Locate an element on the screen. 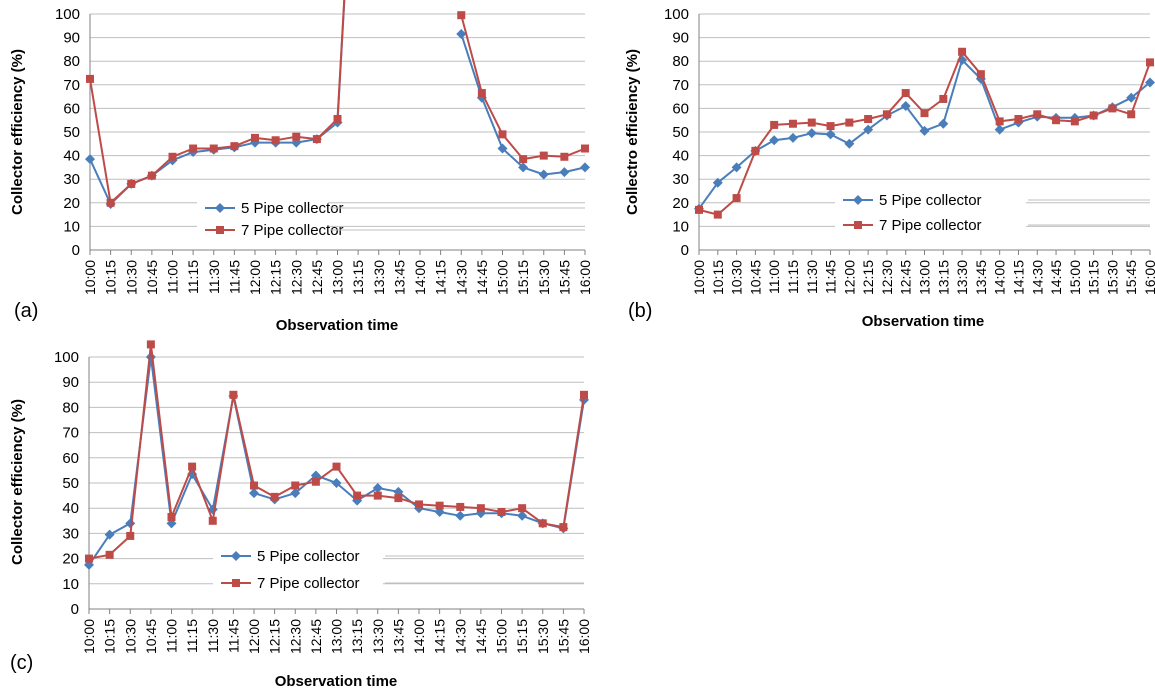  y-tick-label: 70 is located at coordinates (680, 85).